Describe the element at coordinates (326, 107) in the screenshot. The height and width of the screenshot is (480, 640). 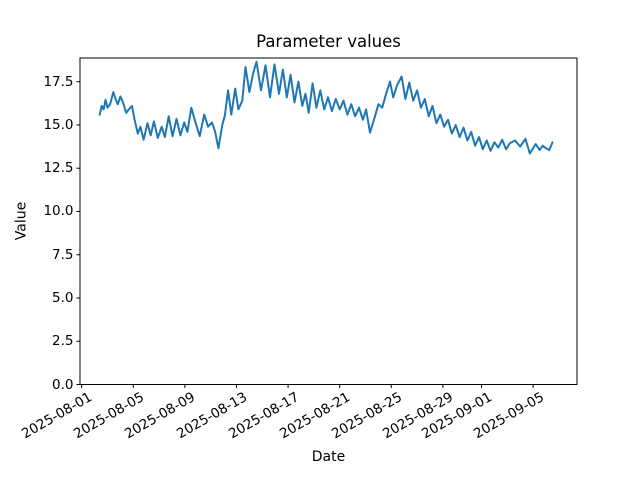
I see `data-line` at that location.